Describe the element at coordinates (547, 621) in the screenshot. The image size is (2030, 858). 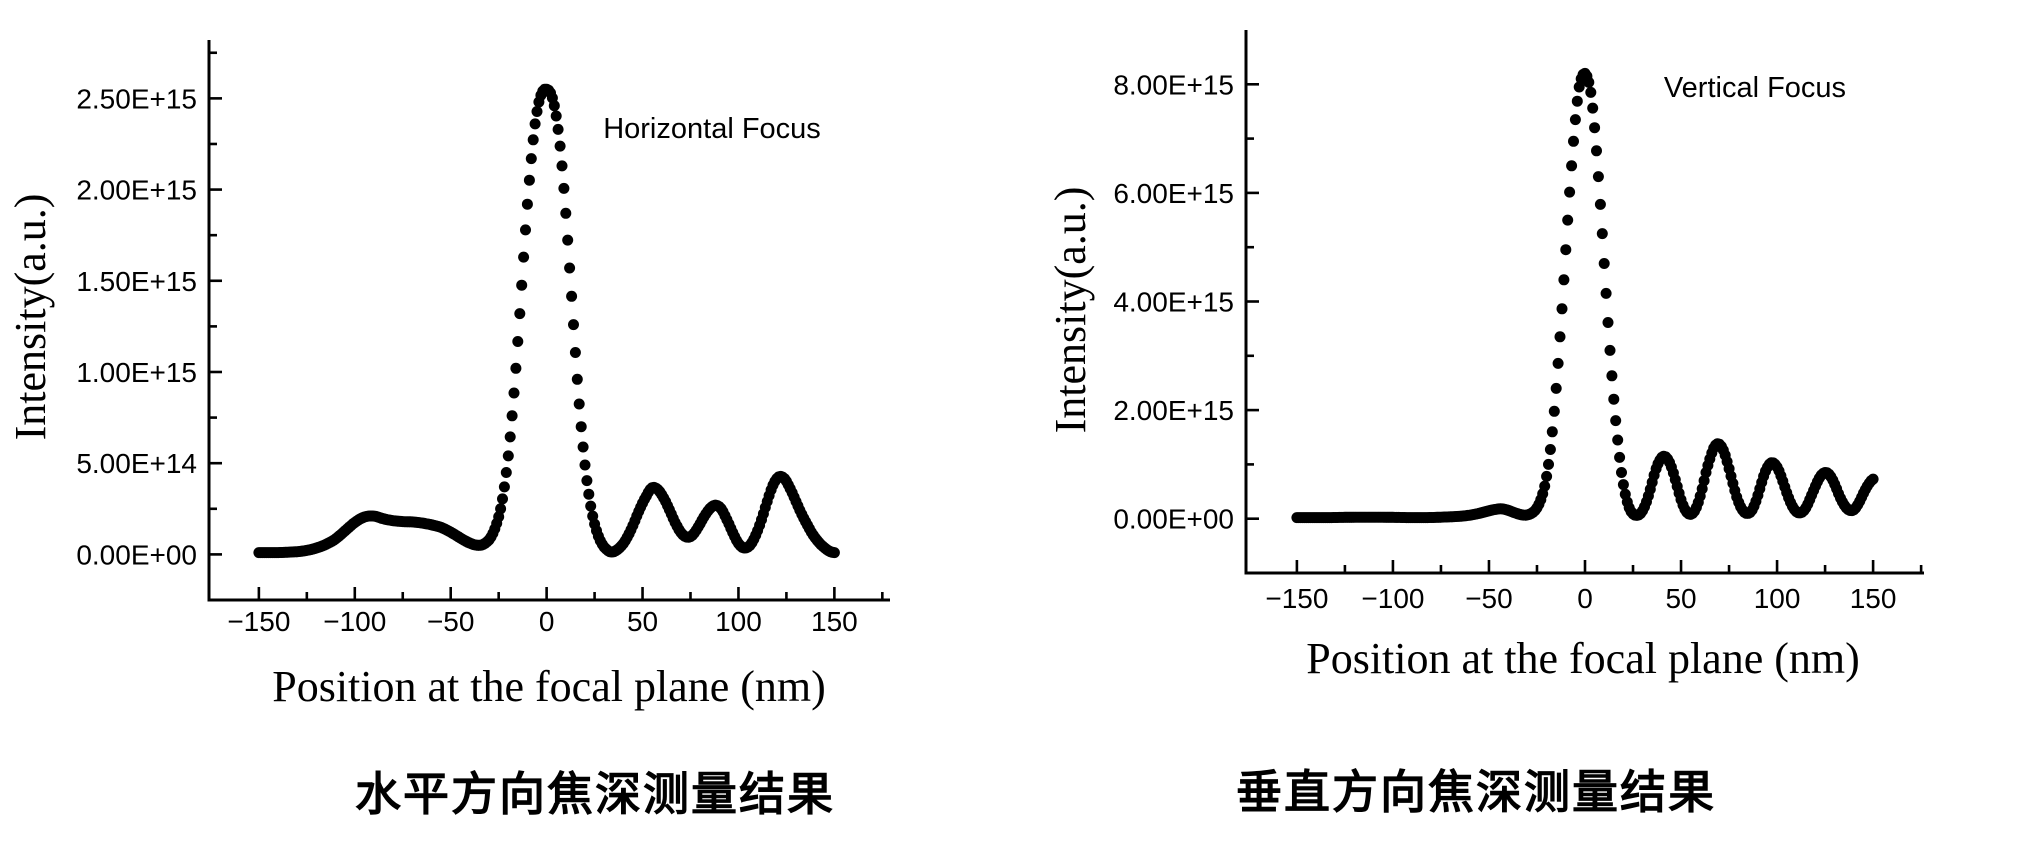
I see `x-tick-label: 0` at that location.